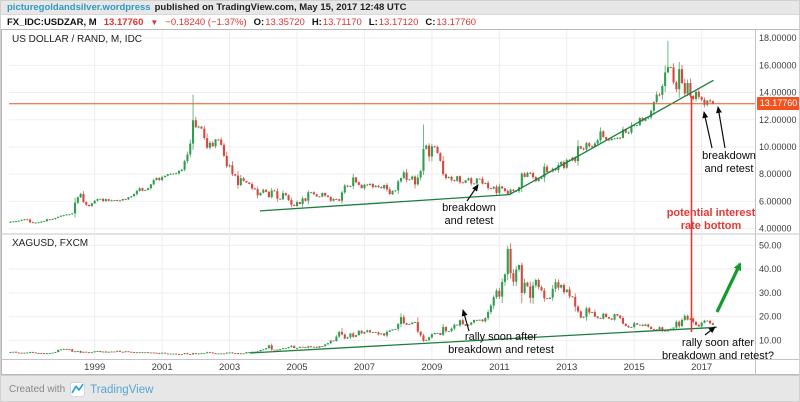 The height and width of the screenshot is (402, 800). Describe the element at coordinates (729, 162) in the screenshot. I see `annotation-breakdown-retest-2: breakdown and retest` at that location.